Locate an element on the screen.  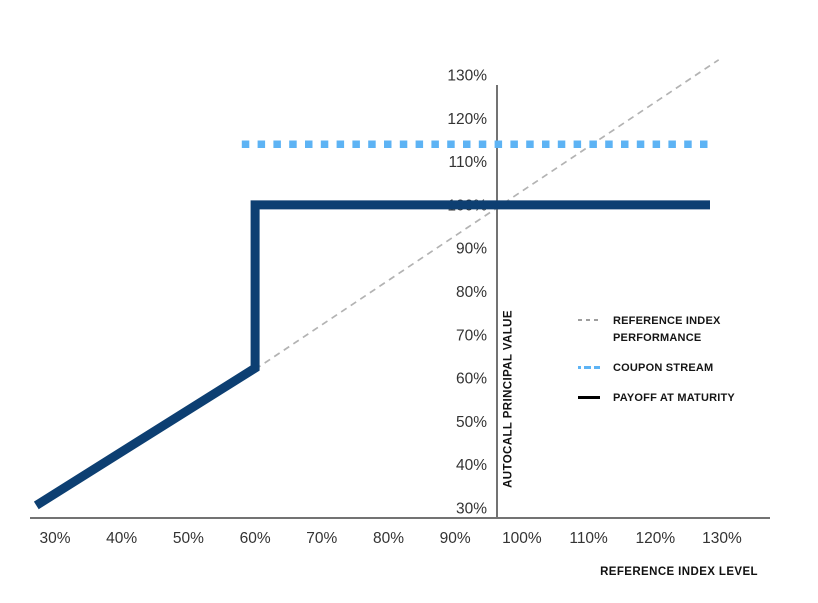
x-tick-label: 80% is located at coordinates (388, 538).